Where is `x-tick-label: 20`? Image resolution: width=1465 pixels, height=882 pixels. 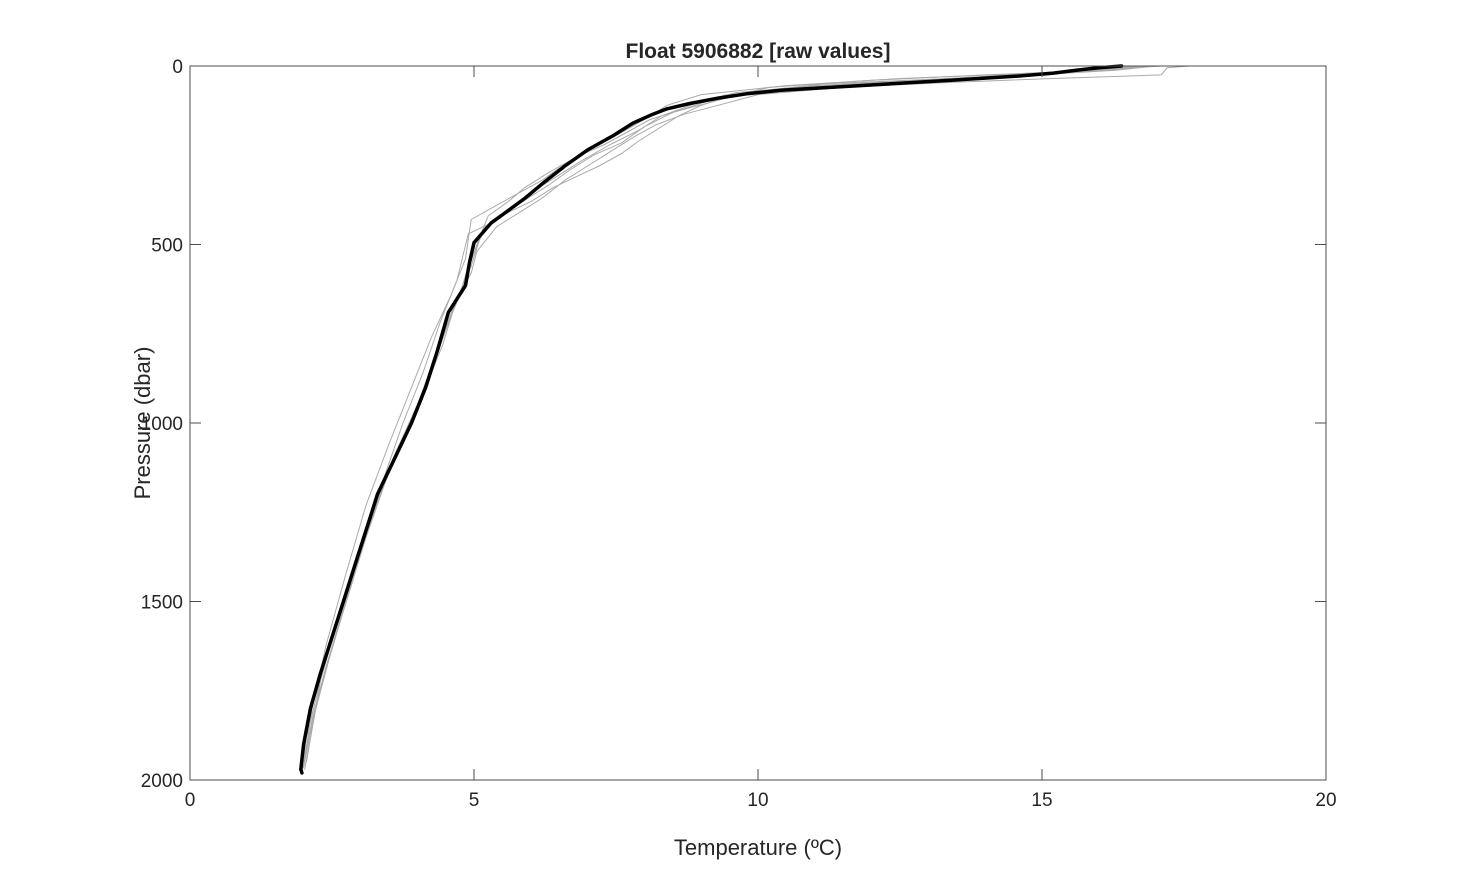
x-tick-label: 20 is located at coordinates (1325, 800).